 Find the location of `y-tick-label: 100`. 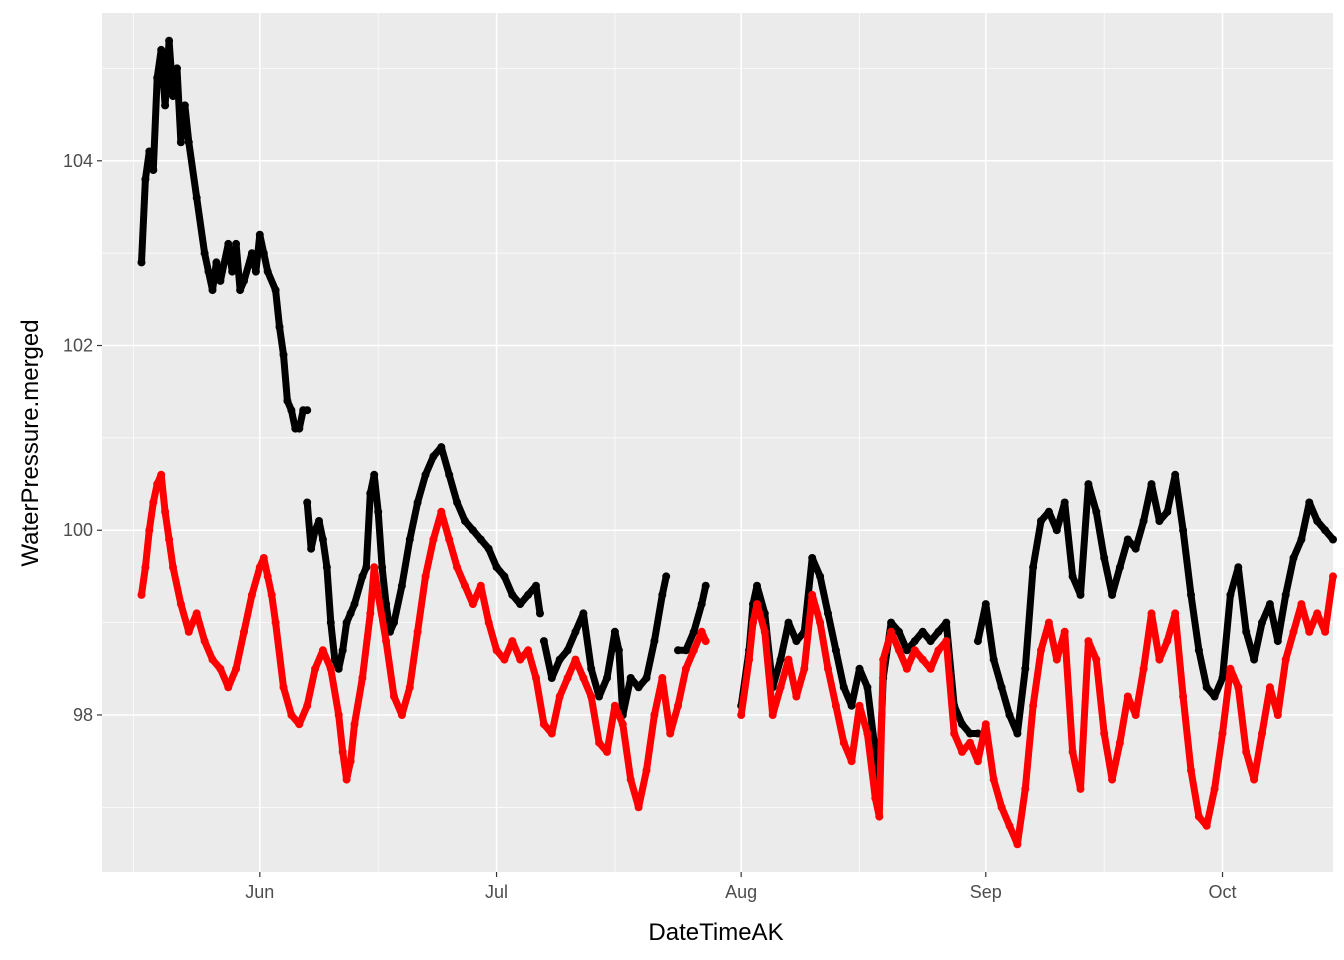

y-tick-label: 100 is located at coordinates (78, 530).